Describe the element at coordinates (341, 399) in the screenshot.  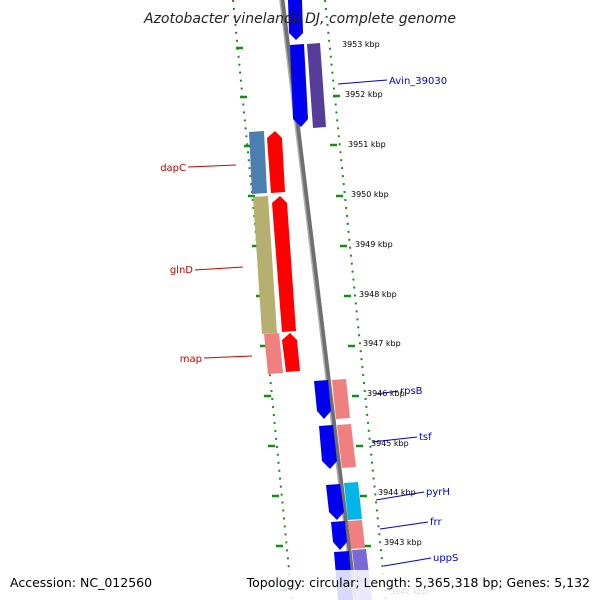
I see `rpsB-feature` at that location.